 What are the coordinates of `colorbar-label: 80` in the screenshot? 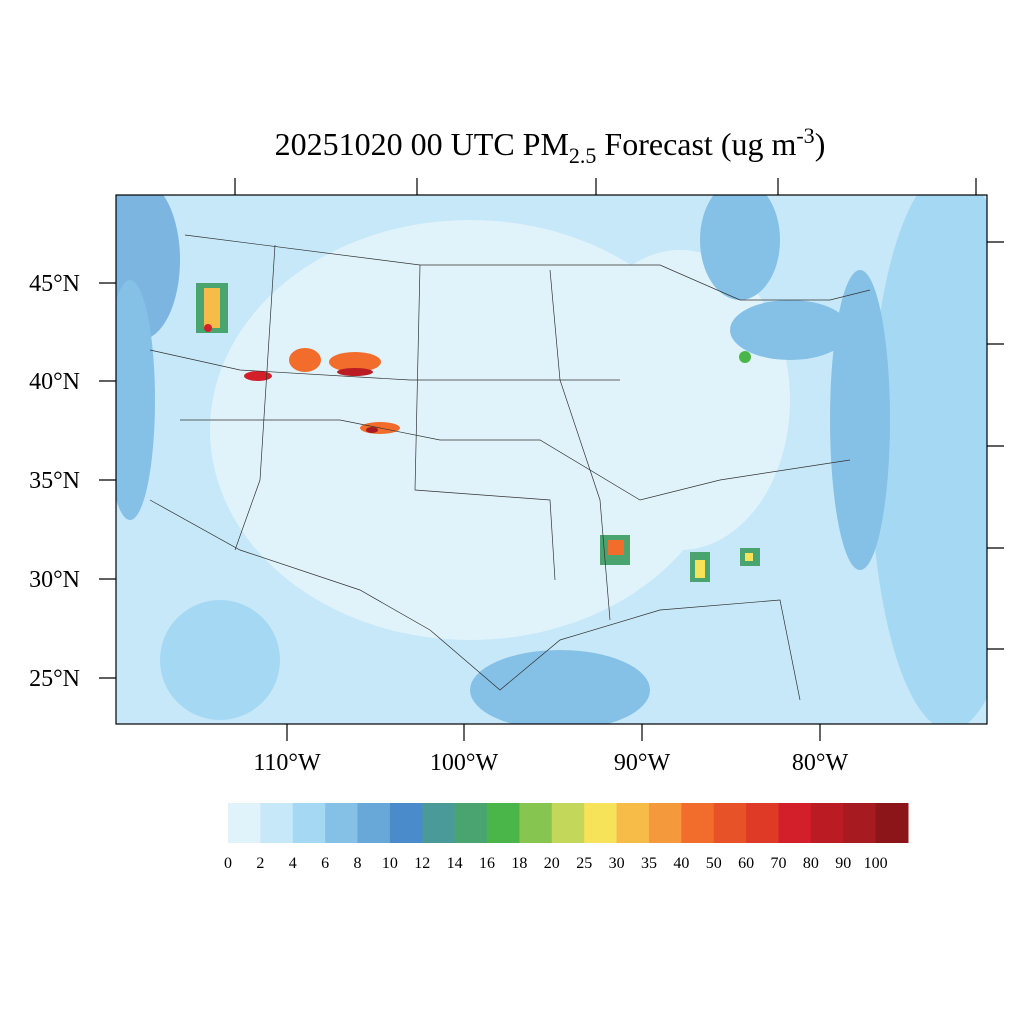 It's located at (811, 863).